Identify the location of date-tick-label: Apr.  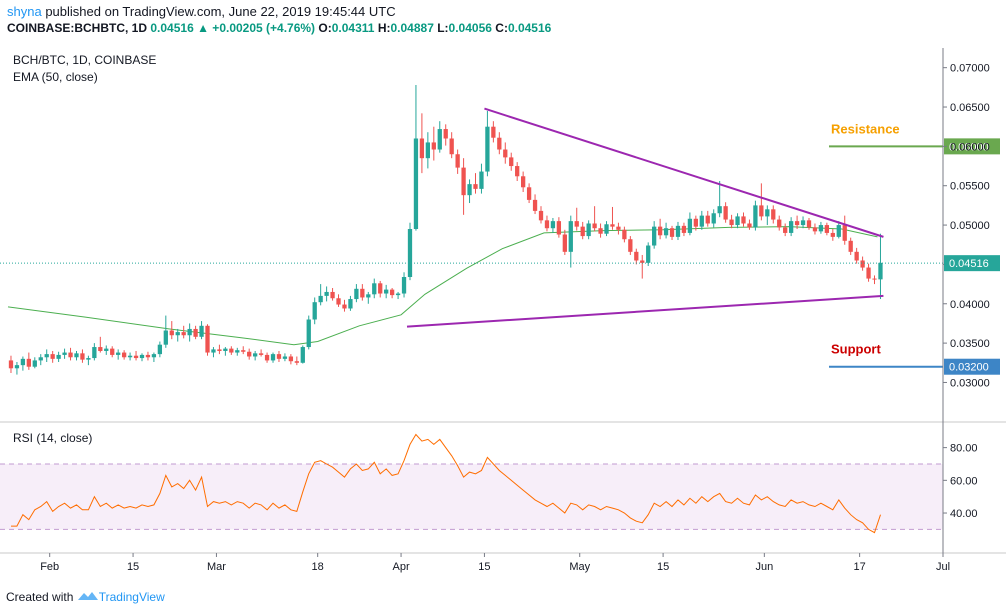
(400, 567).